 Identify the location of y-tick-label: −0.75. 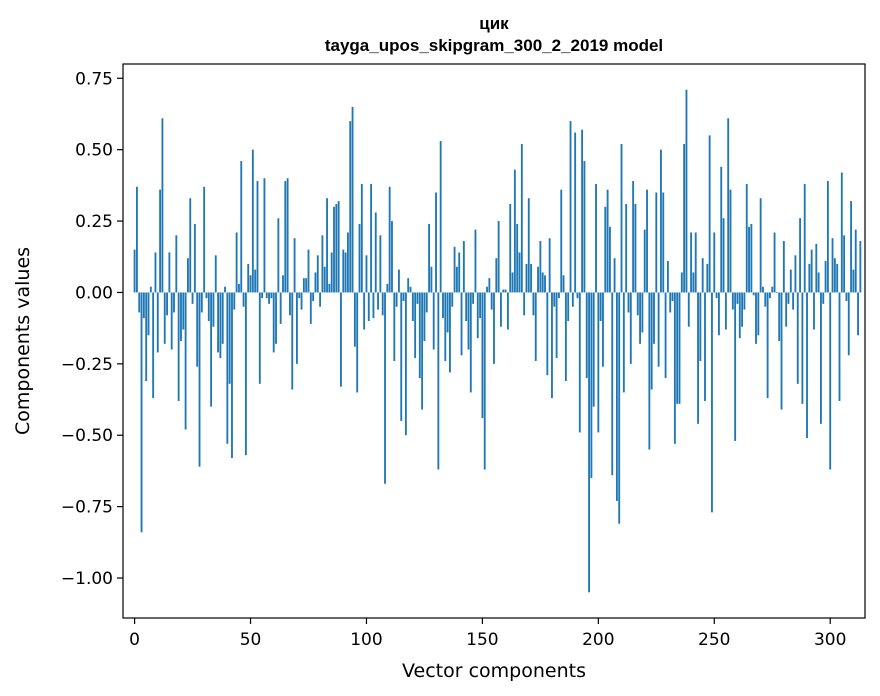
(87, 508).